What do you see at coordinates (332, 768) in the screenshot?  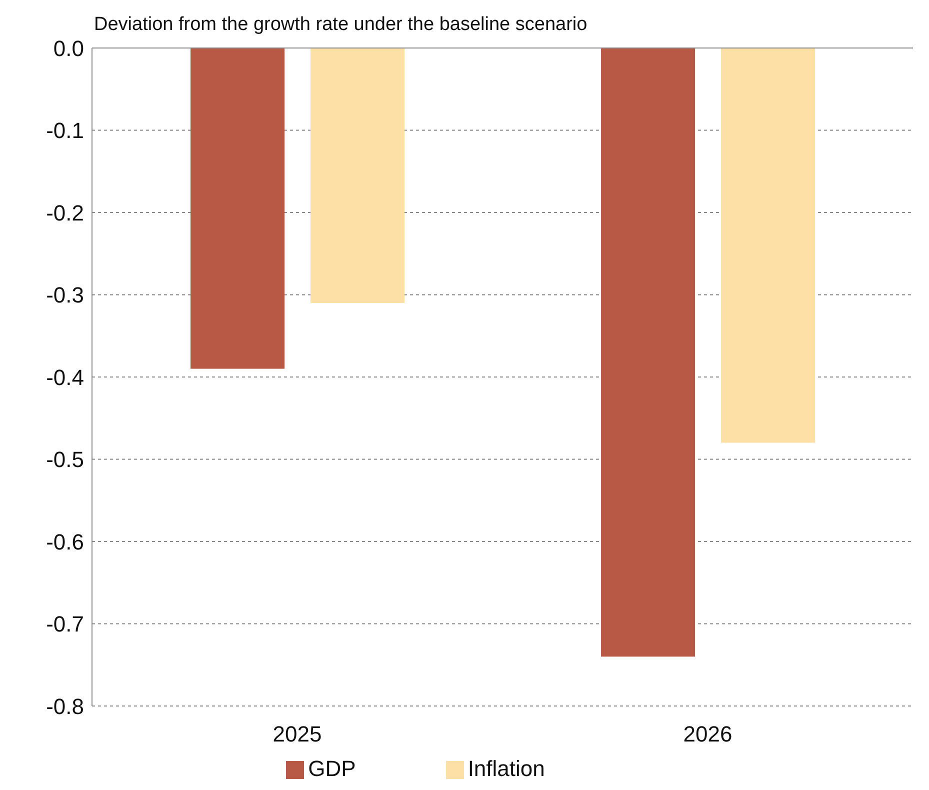 I see `legend-label: GDP` at bounding box center [332, 768].